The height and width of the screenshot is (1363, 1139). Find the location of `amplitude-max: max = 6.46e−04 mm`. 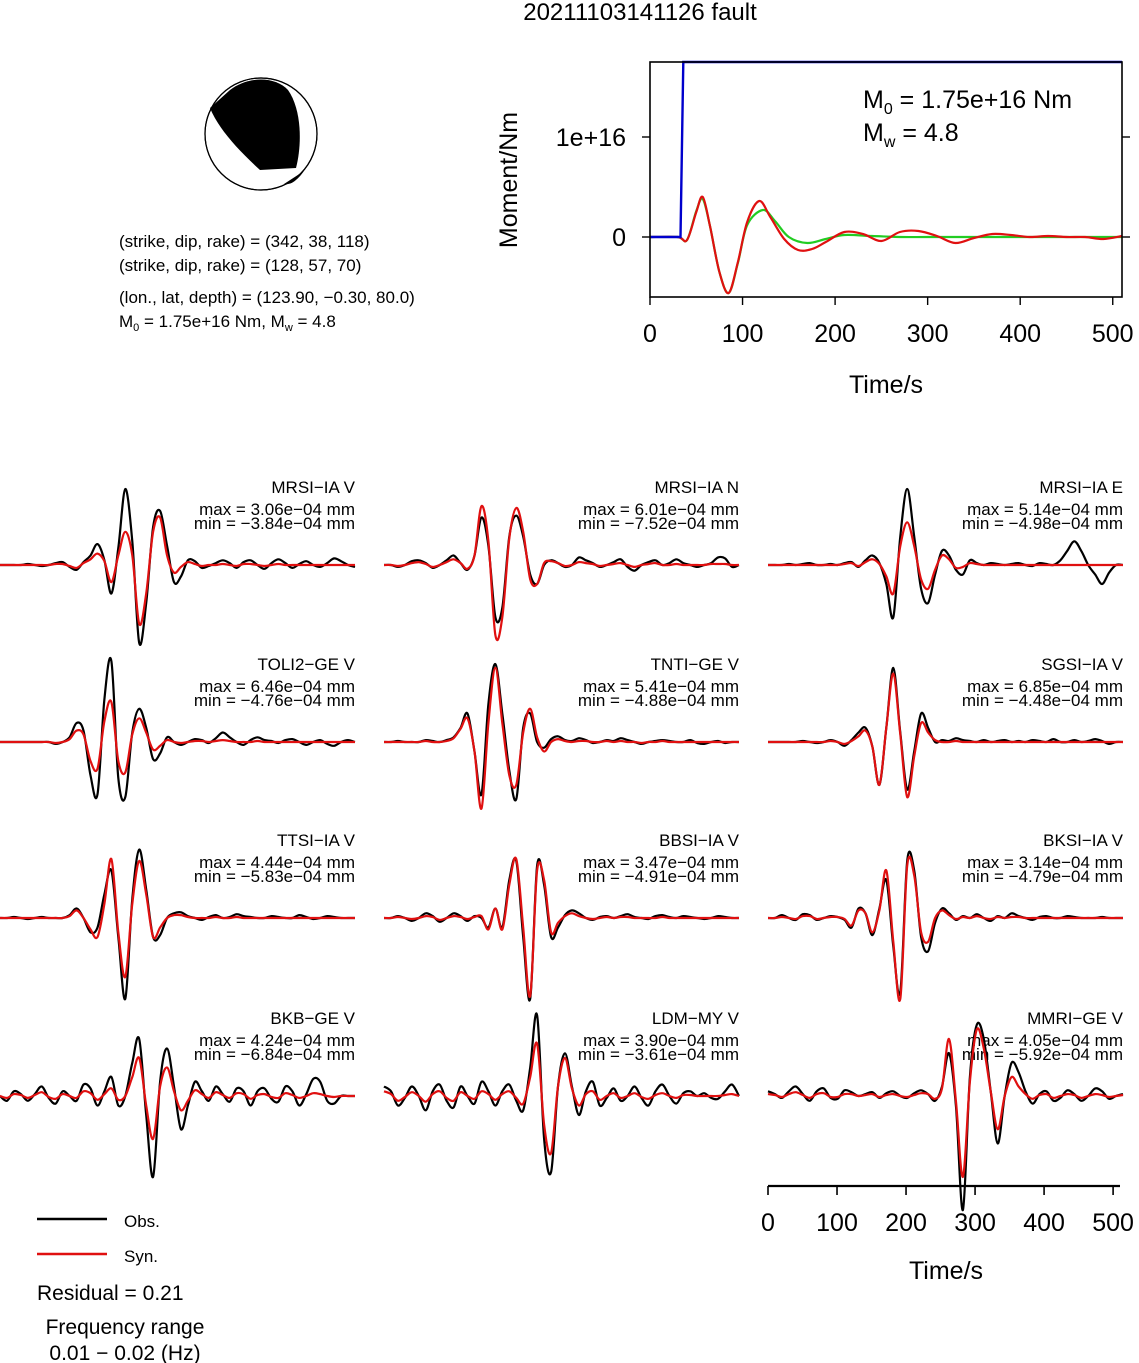

amplitude-max: max = 6.46e−04 mm is located at coordinates (277, 686).